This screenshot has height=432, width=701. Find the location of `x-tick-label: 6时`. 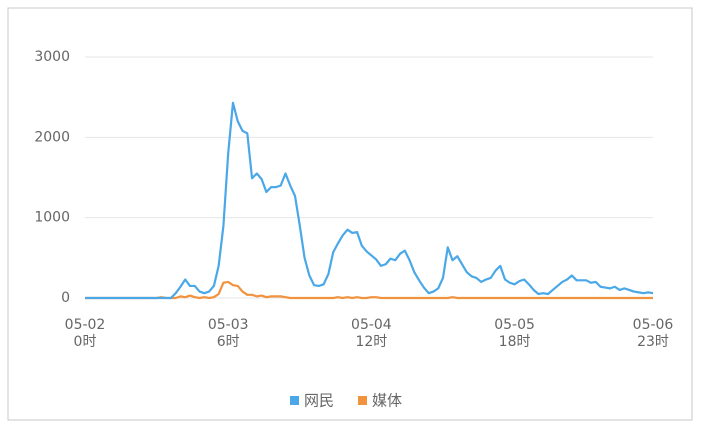

x-tick-label: 6时 is located at coordinates (228, 342).